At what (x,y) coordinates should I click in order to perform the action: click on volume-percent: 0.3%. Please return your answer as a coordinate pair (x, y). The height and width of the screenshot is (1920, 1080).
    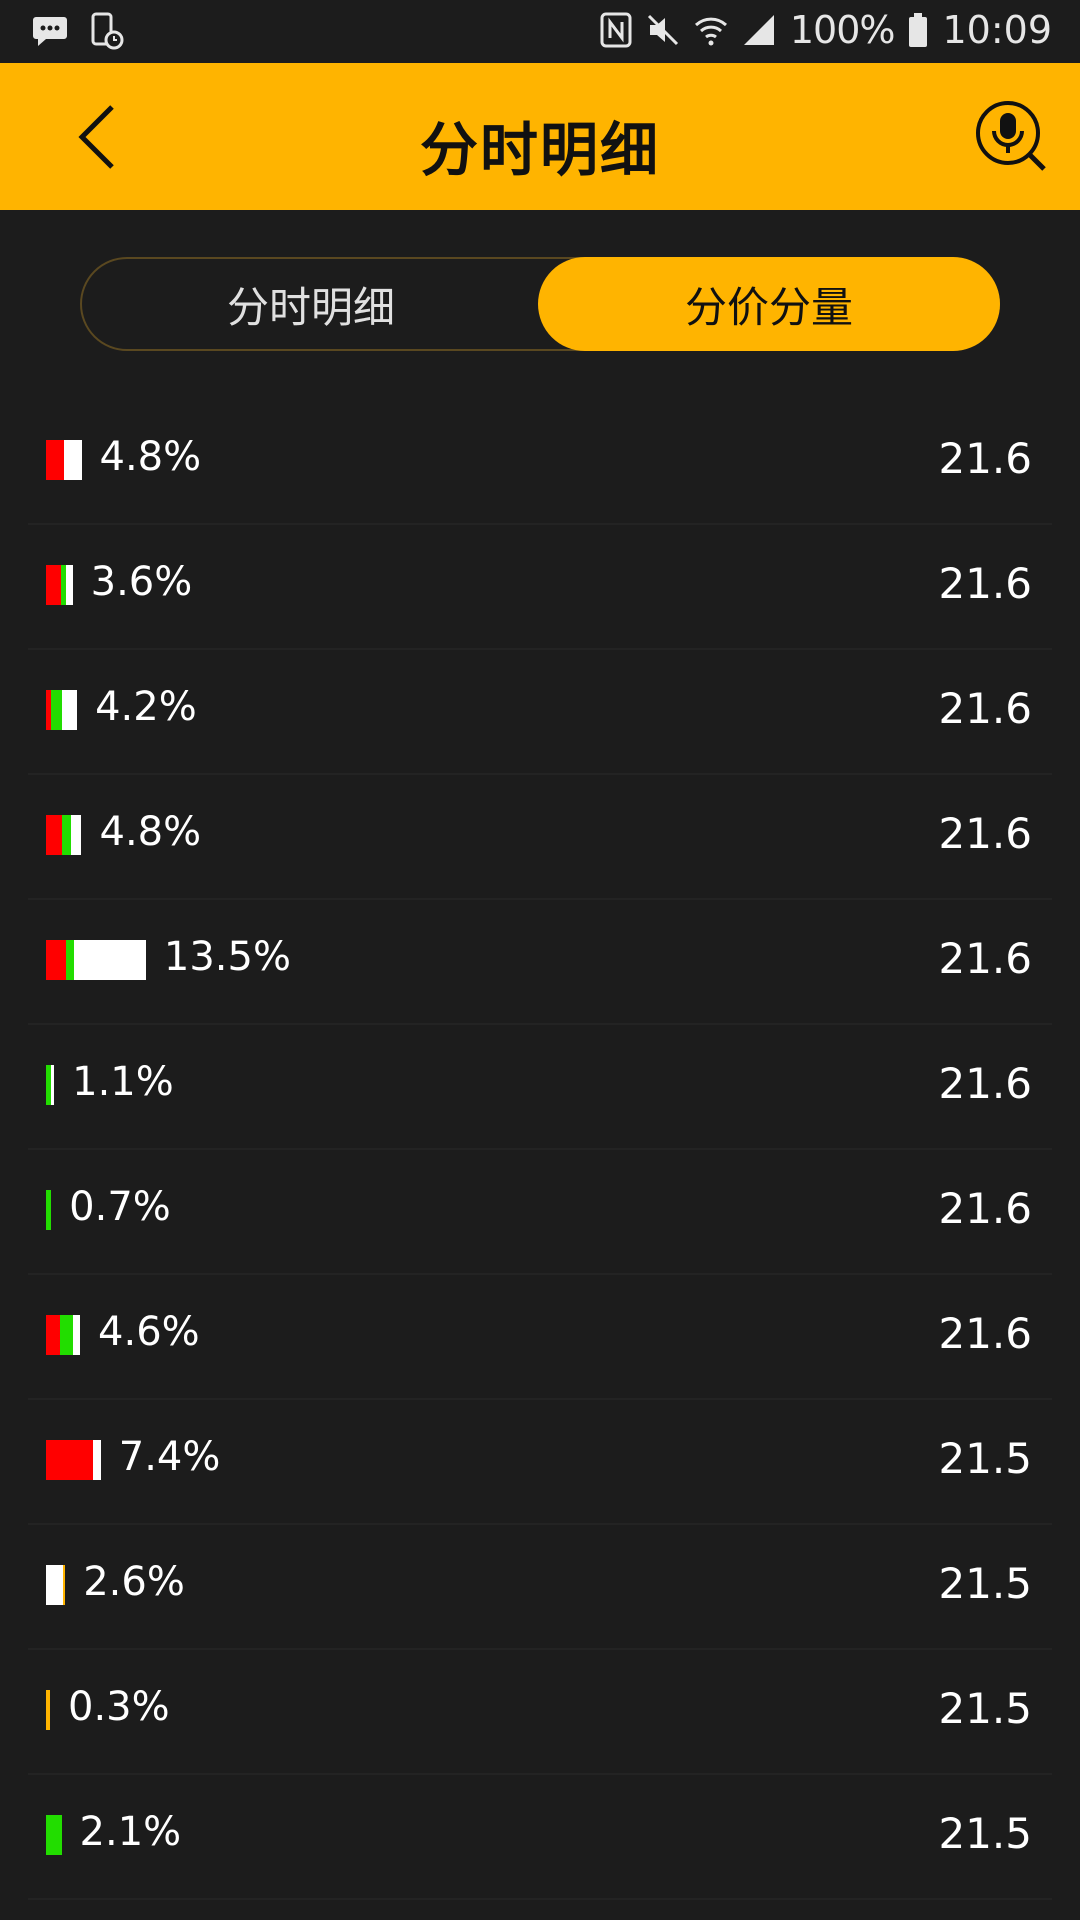
    Looking at the image, I should click on (119, 1707).